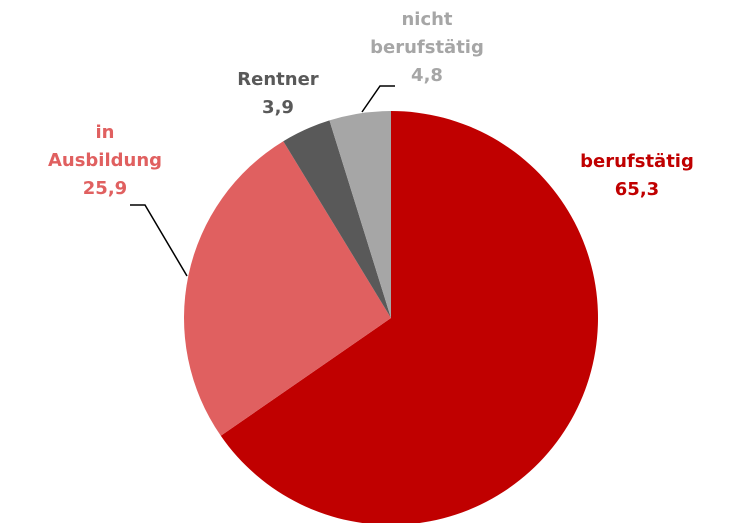 The height and width of the screenshot is (523, 742). What do you see at coordinates (105, 160) in the screenshot?
I see `category-label-line: Ausbildung` at bounding box center [105, 160].